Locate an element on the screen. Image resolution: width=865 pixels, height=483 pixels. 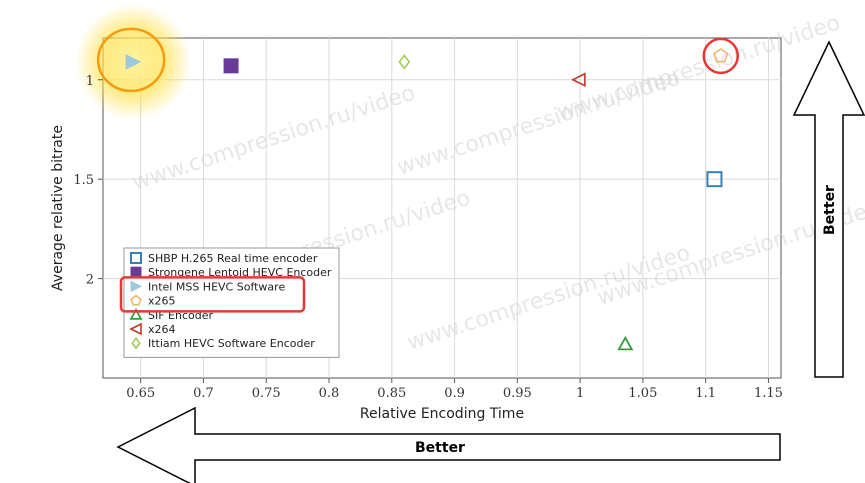
intel-highlight-ring is located at coordinates (131, 60).